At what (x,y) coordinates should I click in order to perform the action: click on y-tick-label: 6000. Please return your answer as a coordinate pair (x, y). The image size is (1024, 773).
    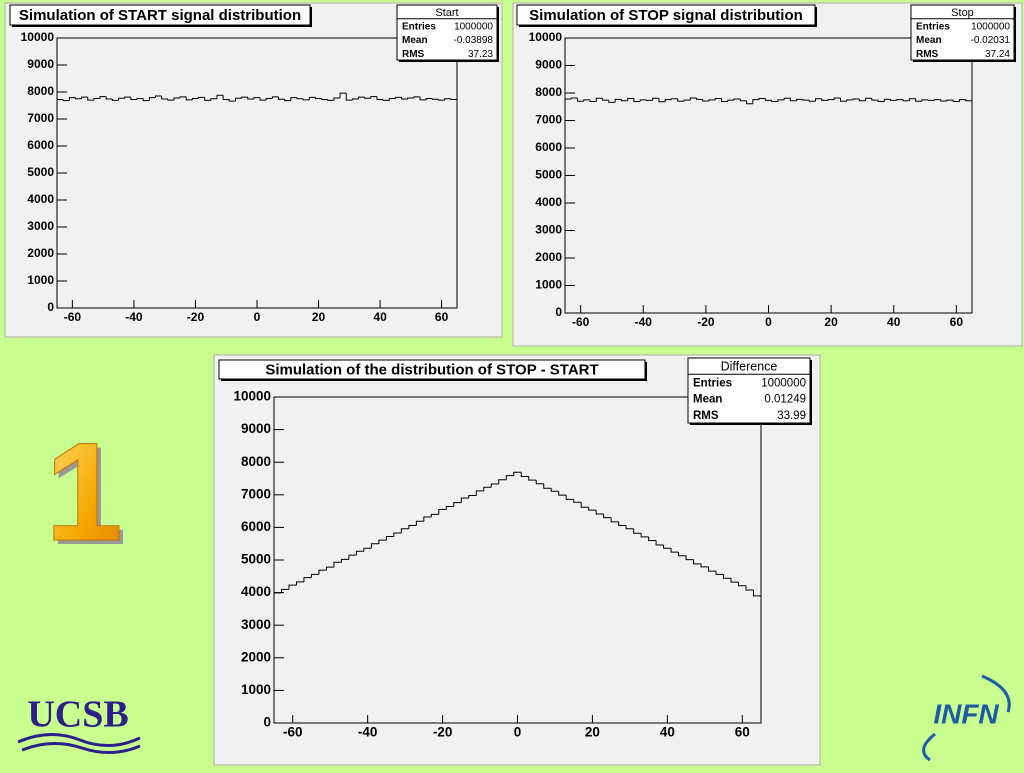
    Looking at the image, I should click on (256, 526).